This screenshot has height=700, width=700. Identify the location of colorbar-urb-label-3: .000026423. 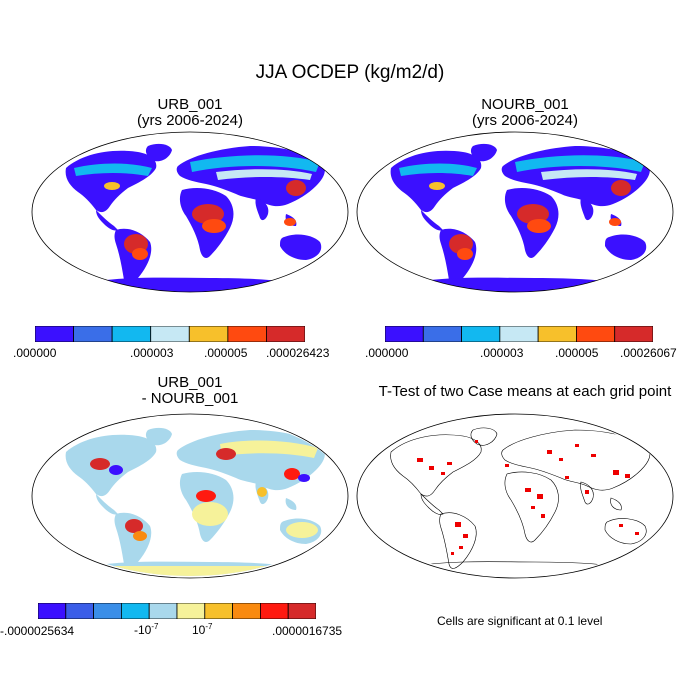
(298, 353).